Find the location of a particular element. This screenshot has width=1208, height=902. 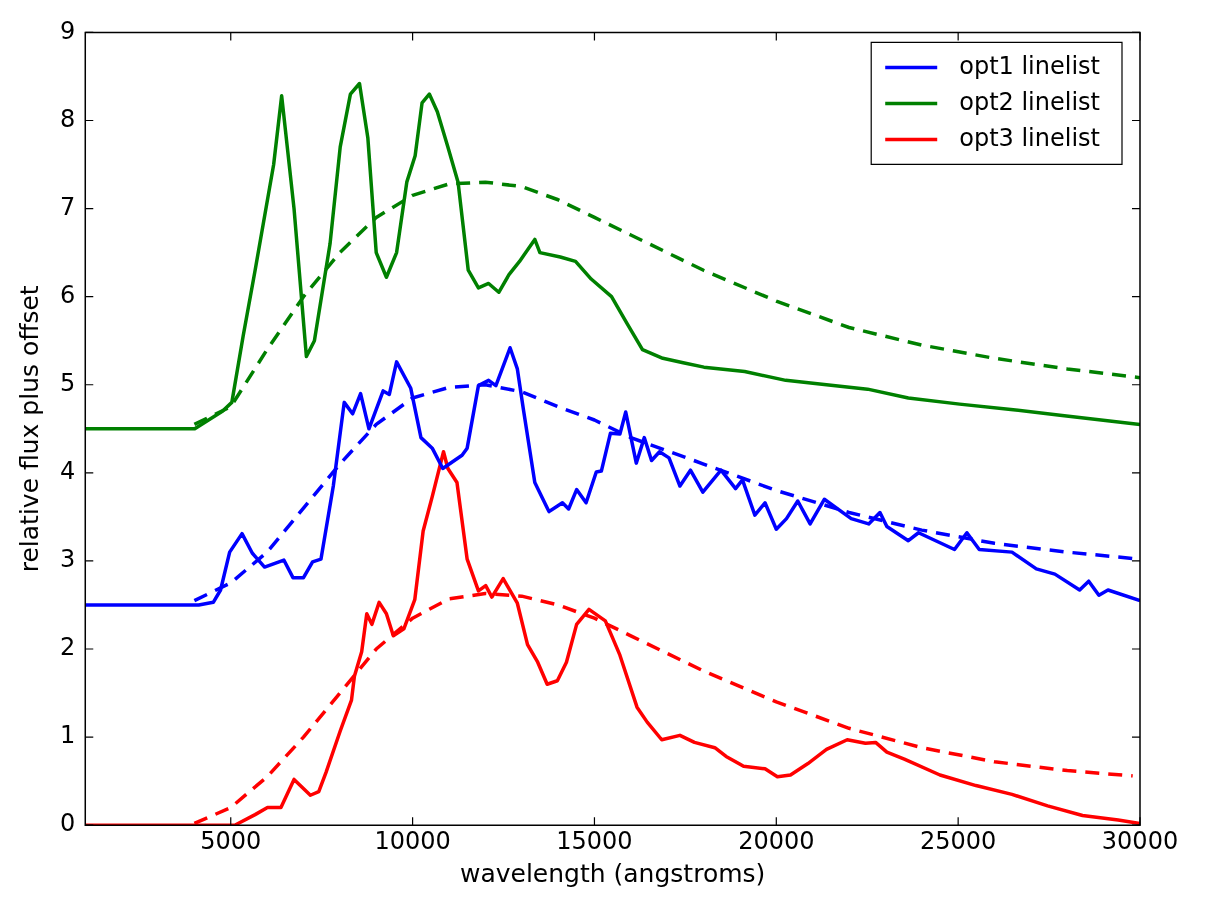

y-tick-label: 8 is located at coordinates (67, 118).